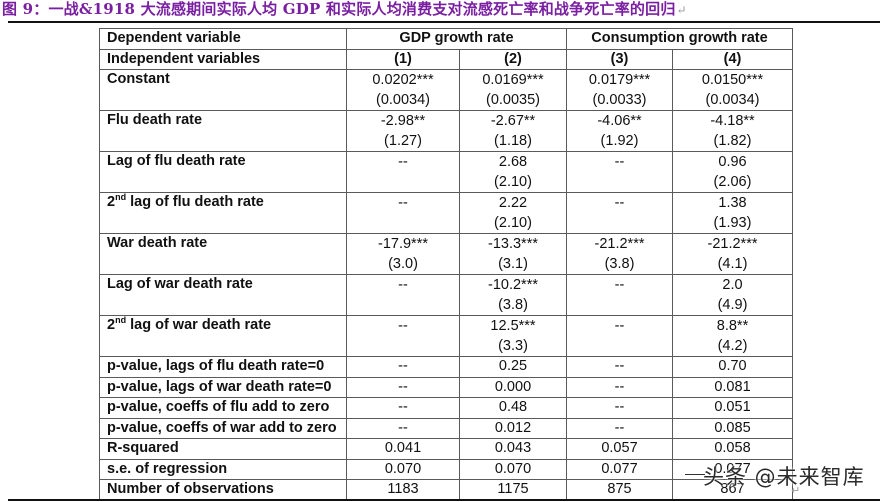 This screenshot has width=880, height=502. I want to click on coef-cell: -4.18** (1.82), so click(732, 131).